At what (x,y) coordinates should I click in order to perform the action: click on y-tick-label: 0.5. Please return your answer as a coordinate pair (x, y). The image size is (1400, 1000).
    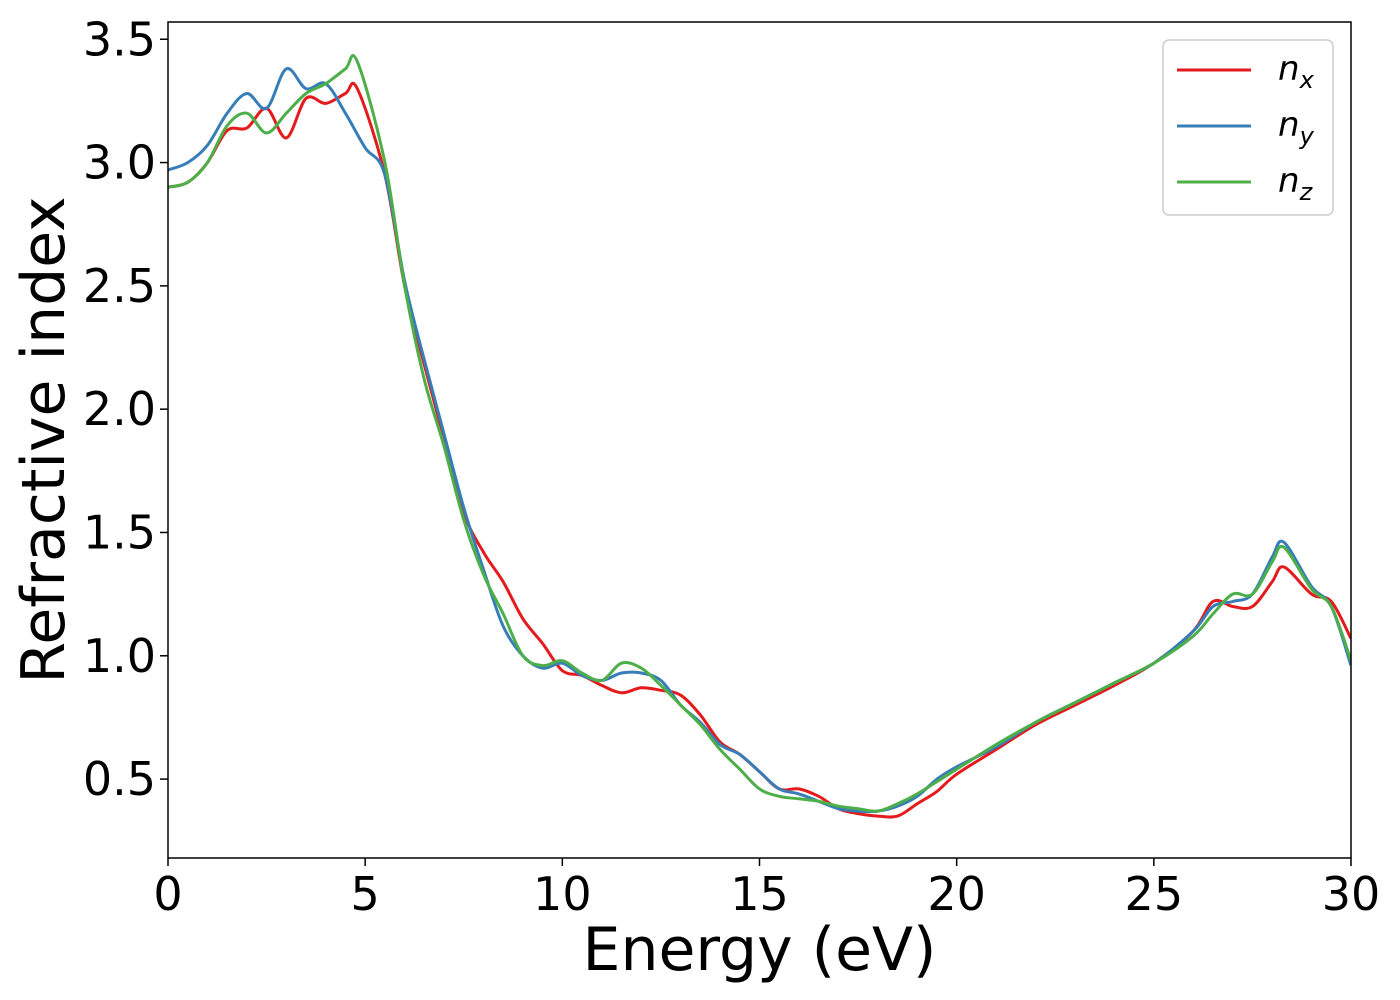
    Looking at the image, I should click on (119, 779).